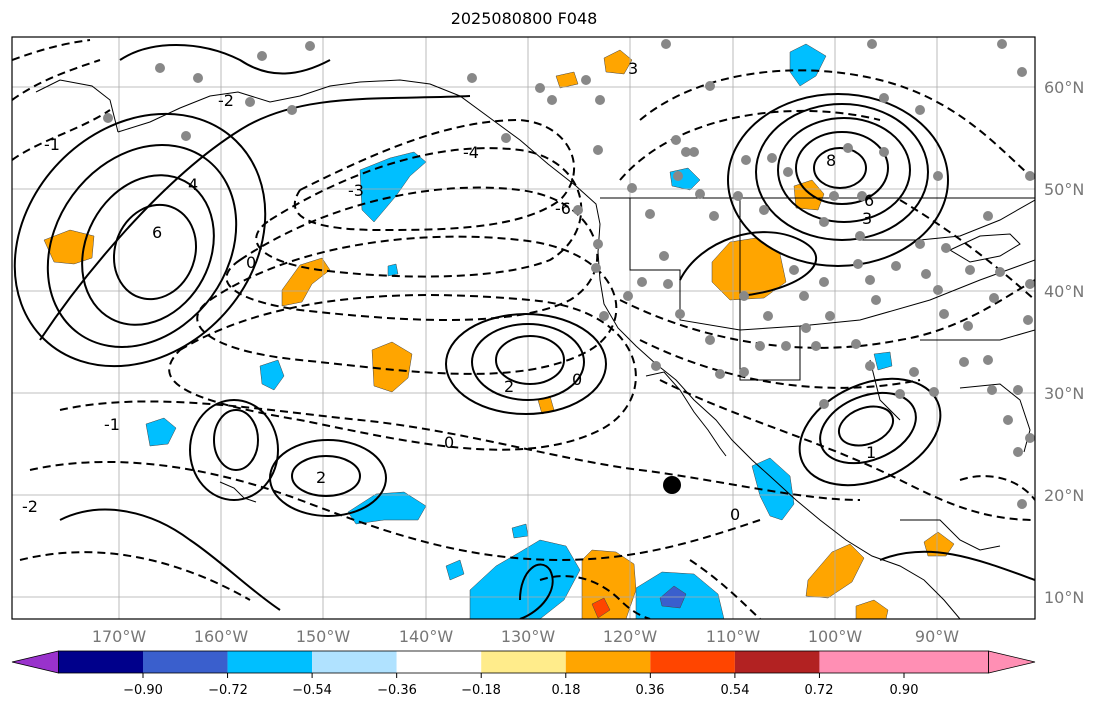 The image size is (1105, 712). What do you see at coordinates (1064, 87) in the screenshot?
I see `lat-label-60n: 60°N` at bounding box center [1064, 87].